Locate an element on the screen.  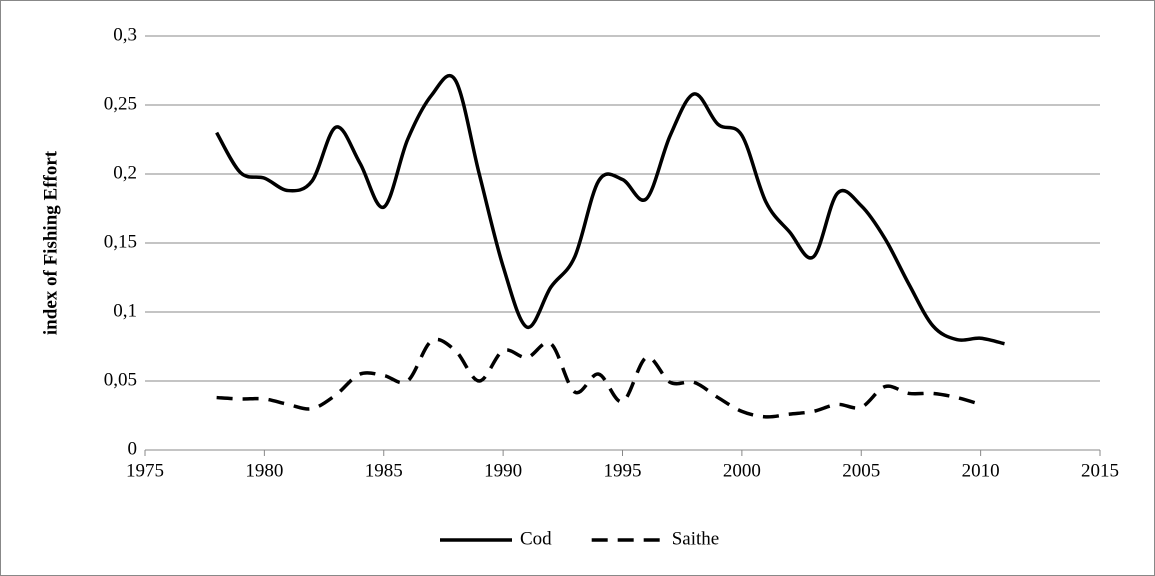
x-tick-label: 1980 is located at coordinates (264, 470).